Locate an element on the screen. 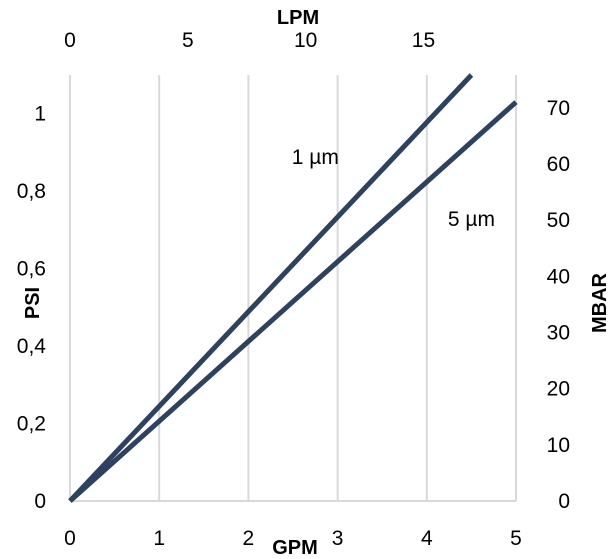  mbar-tick-6: 60 is located at coordinates (558, 164).